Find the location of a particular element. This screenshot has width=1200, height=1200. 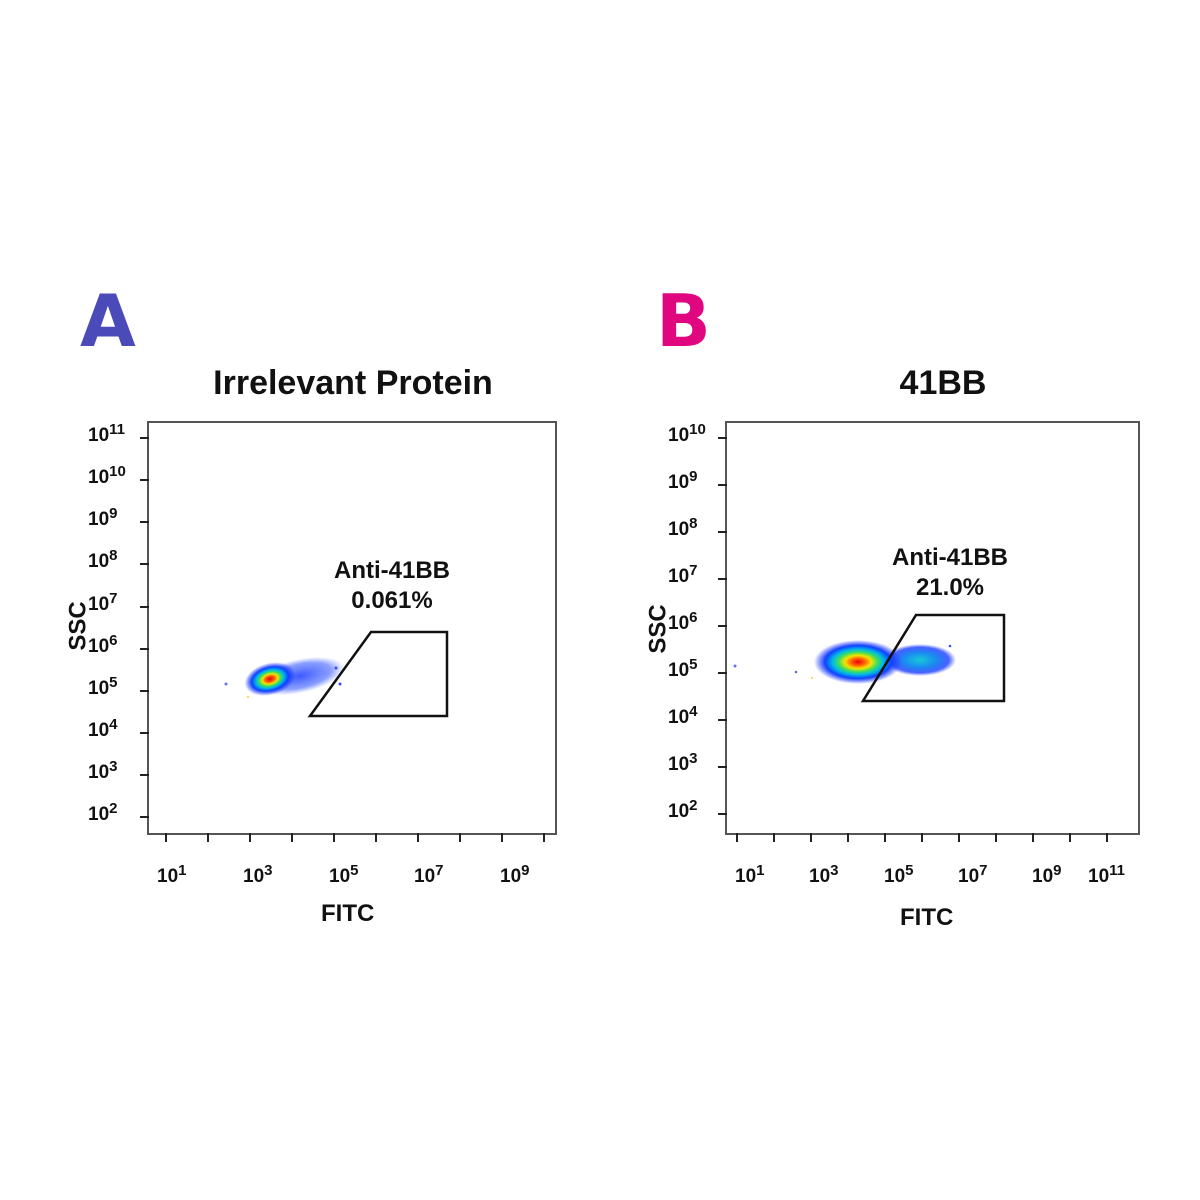

x-tick-b-1: 10¹ is located at coordinates (750, 874).